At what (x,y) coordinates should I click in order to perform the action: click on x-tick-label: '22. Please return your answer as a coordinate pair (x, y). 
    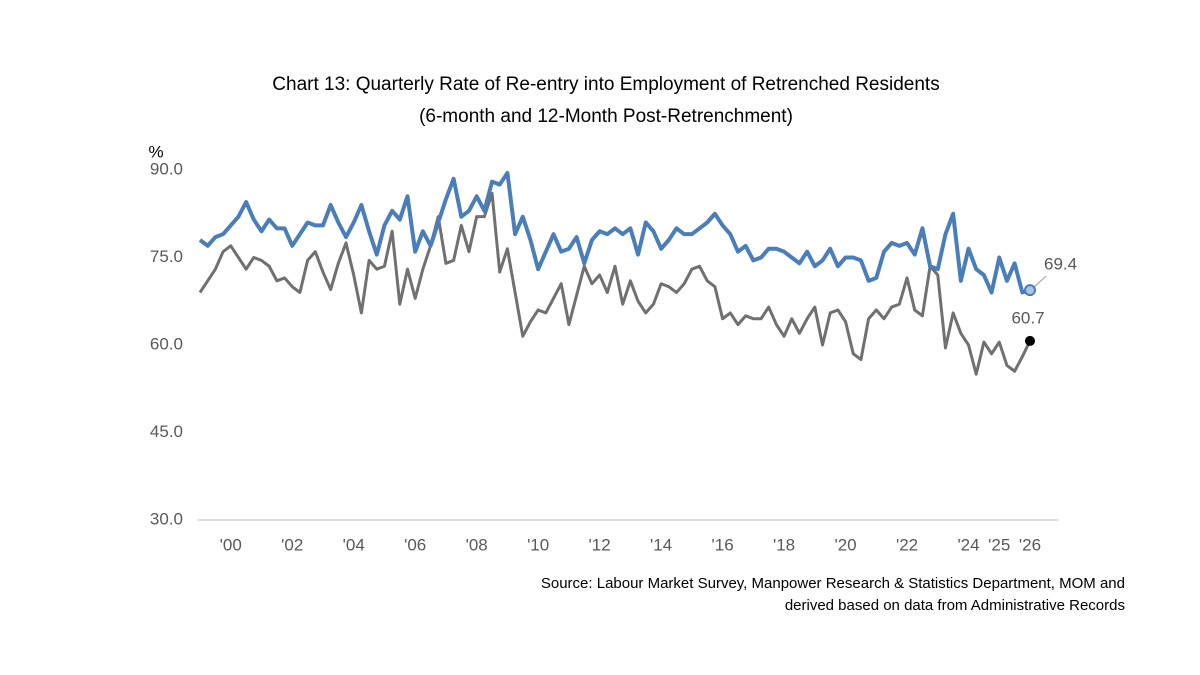
    Looking at the image, I should click on (907, 544).